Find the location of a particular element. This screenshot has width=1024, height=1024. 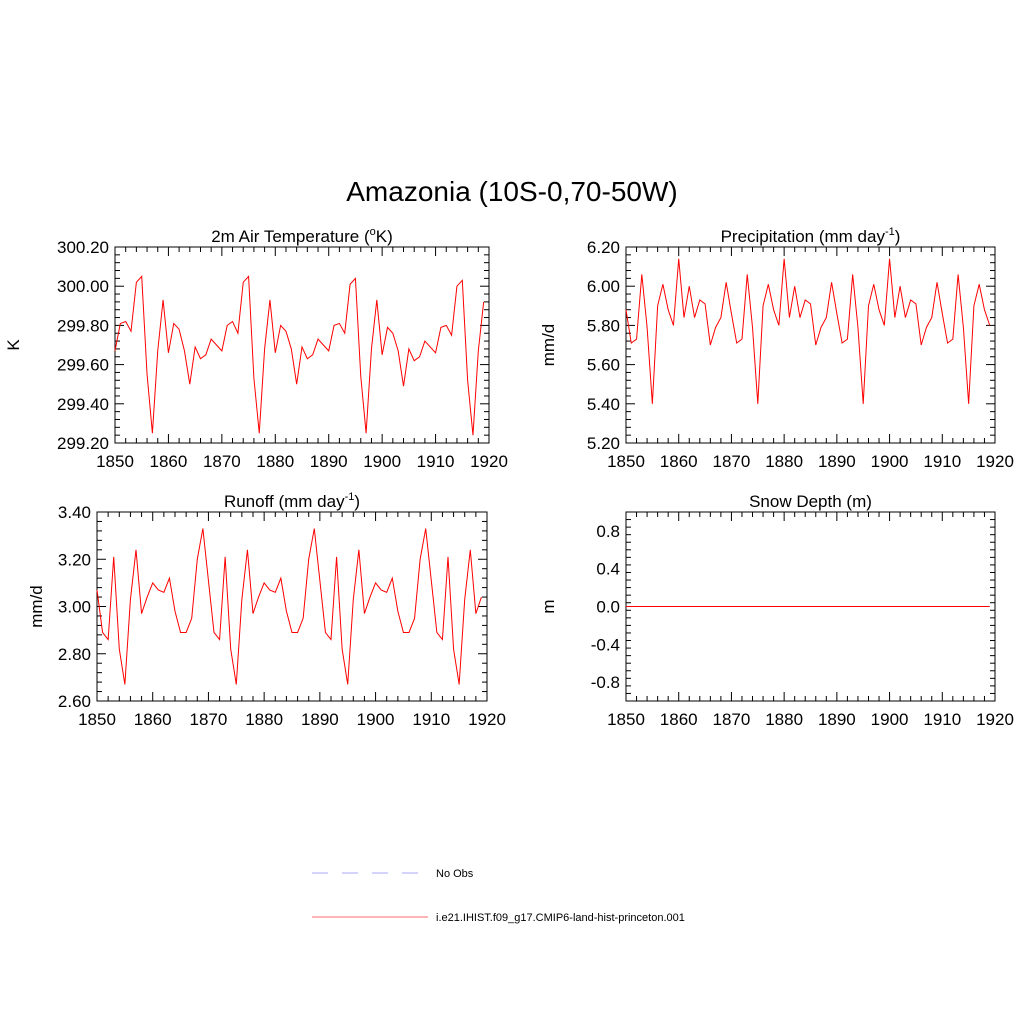

legend-label-no-obs: No Obs is located at coordinates (455, 874).